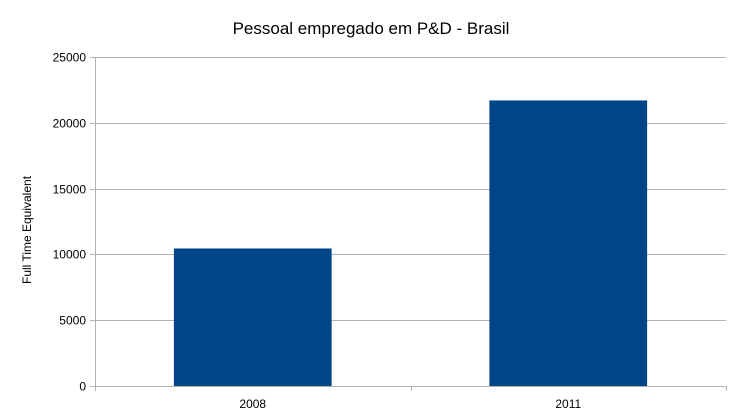  What do you see at coordinates (70, 190) in the screenshot?
I see `y-tick-label: 15000` at bounding box center [70, 190].